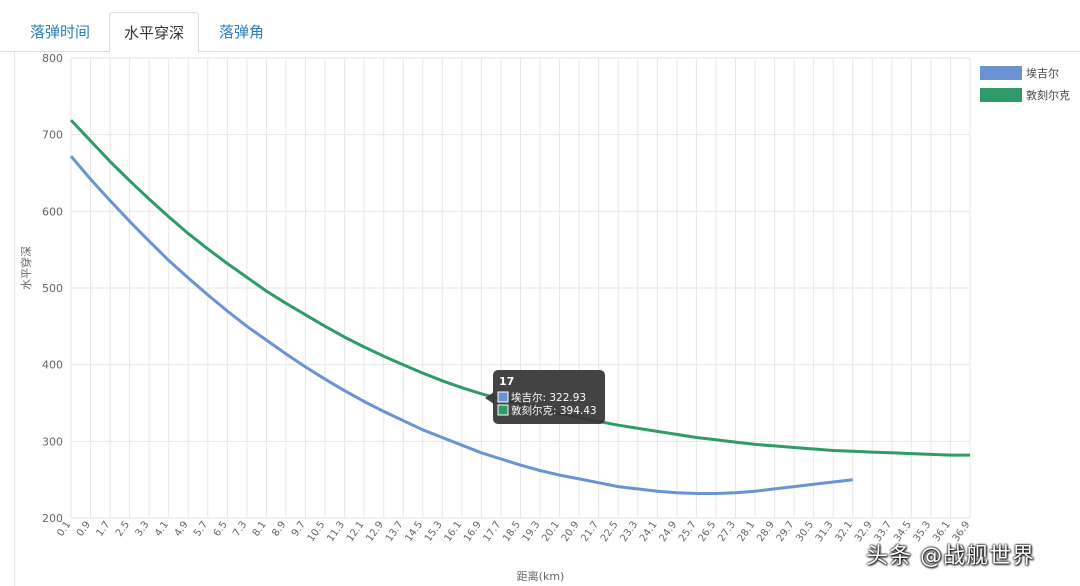  Describe the element at coordinates (473, 531) in the screenshot. I see `x-tick-label: 16.9` at that location.